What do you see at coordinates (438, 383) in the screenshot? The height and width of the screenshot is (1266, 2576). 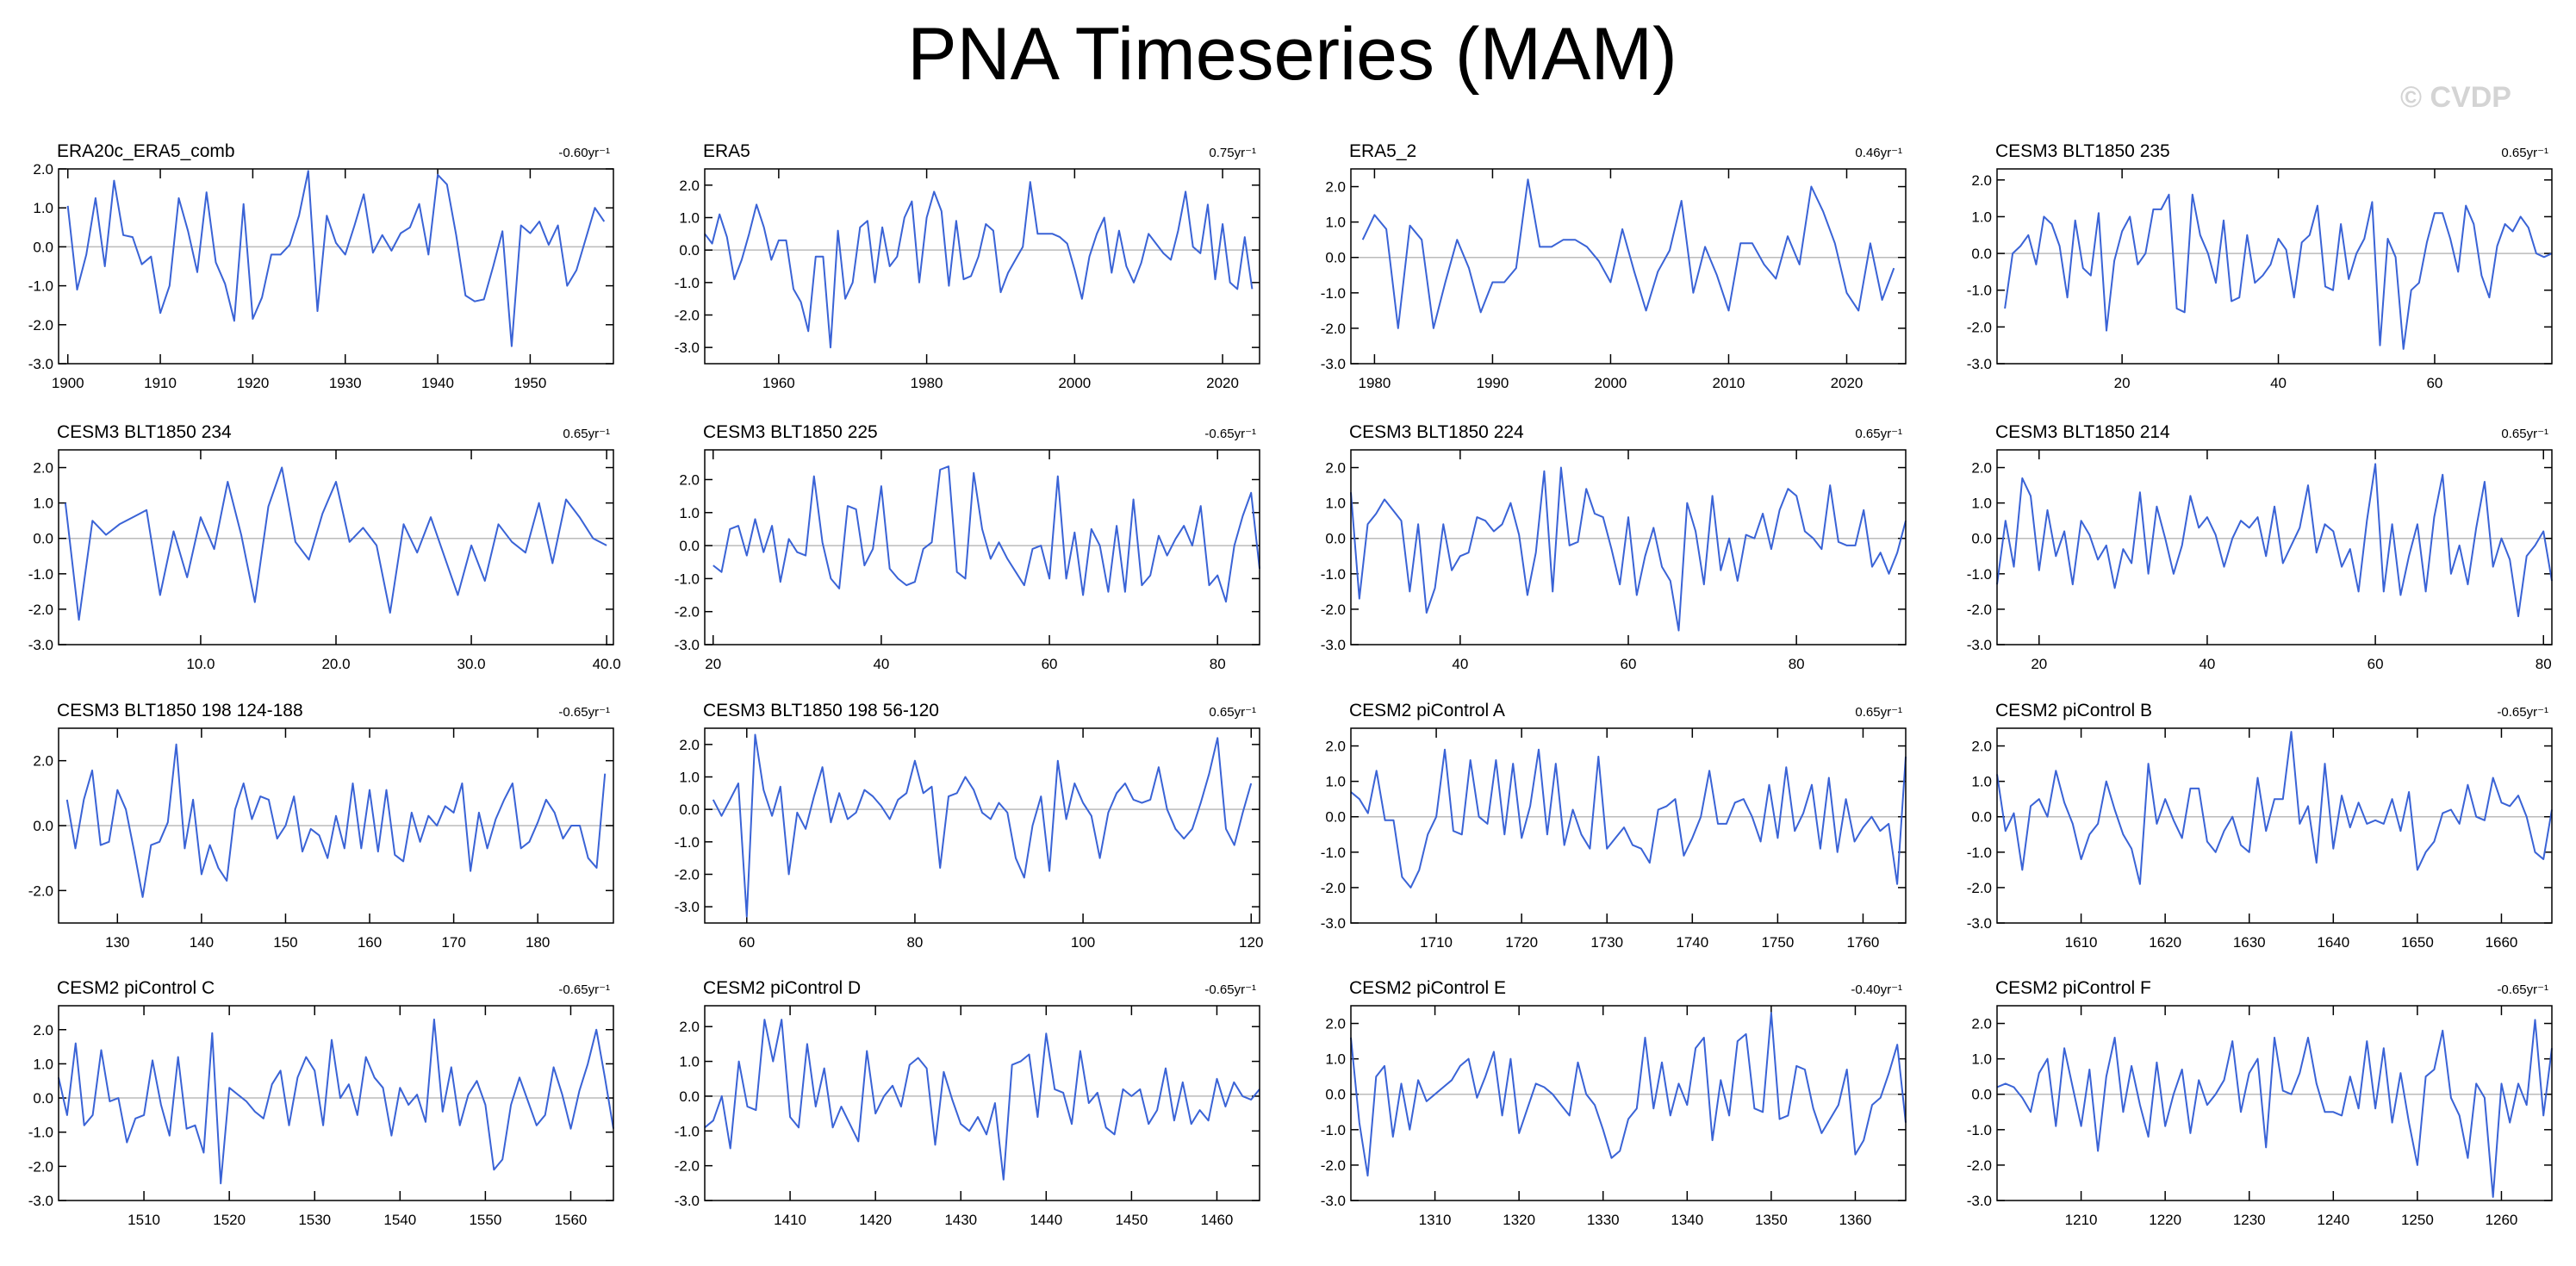 I see `x-tick-label: 1940` at bounding box center [438, 383].